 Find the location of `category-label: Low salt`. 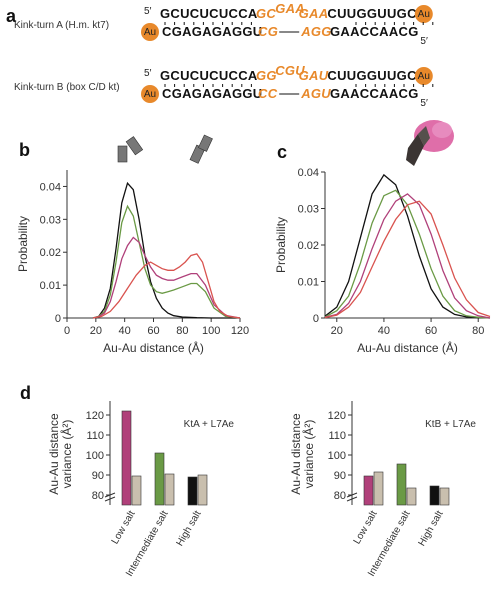

category-label: Low salt is located at coordinates (366, 527).